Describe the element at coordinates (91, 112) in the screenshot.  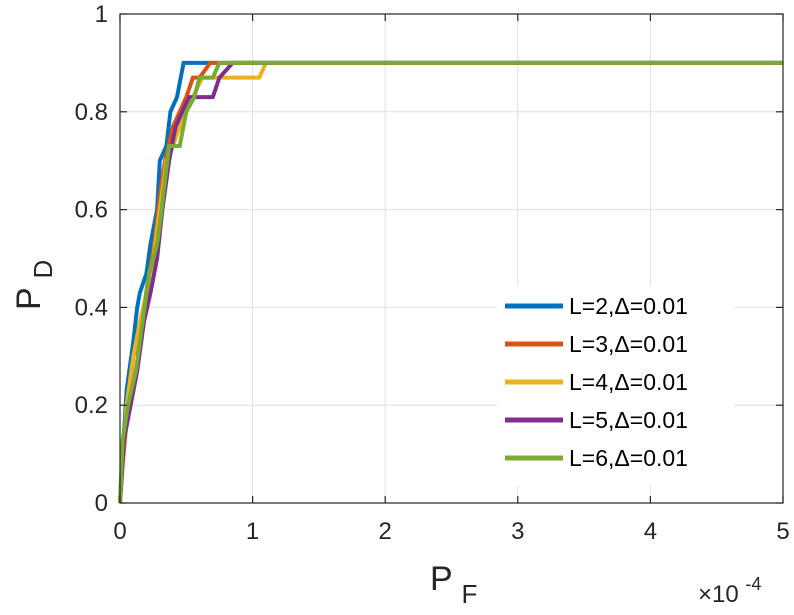
I see `y-tick-label: 0.8` at that location.